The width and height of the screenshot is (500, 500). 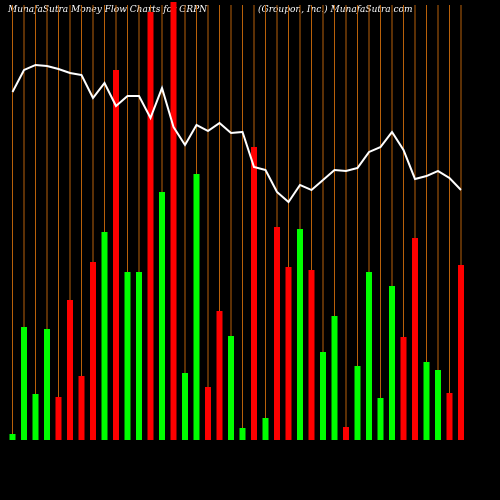 What do you see at coordinates (107, 10) in the screenshot?
I see `chart-title: MunafaSutra Money Flow Charts for GRPN` at bounding box center [107, 10].